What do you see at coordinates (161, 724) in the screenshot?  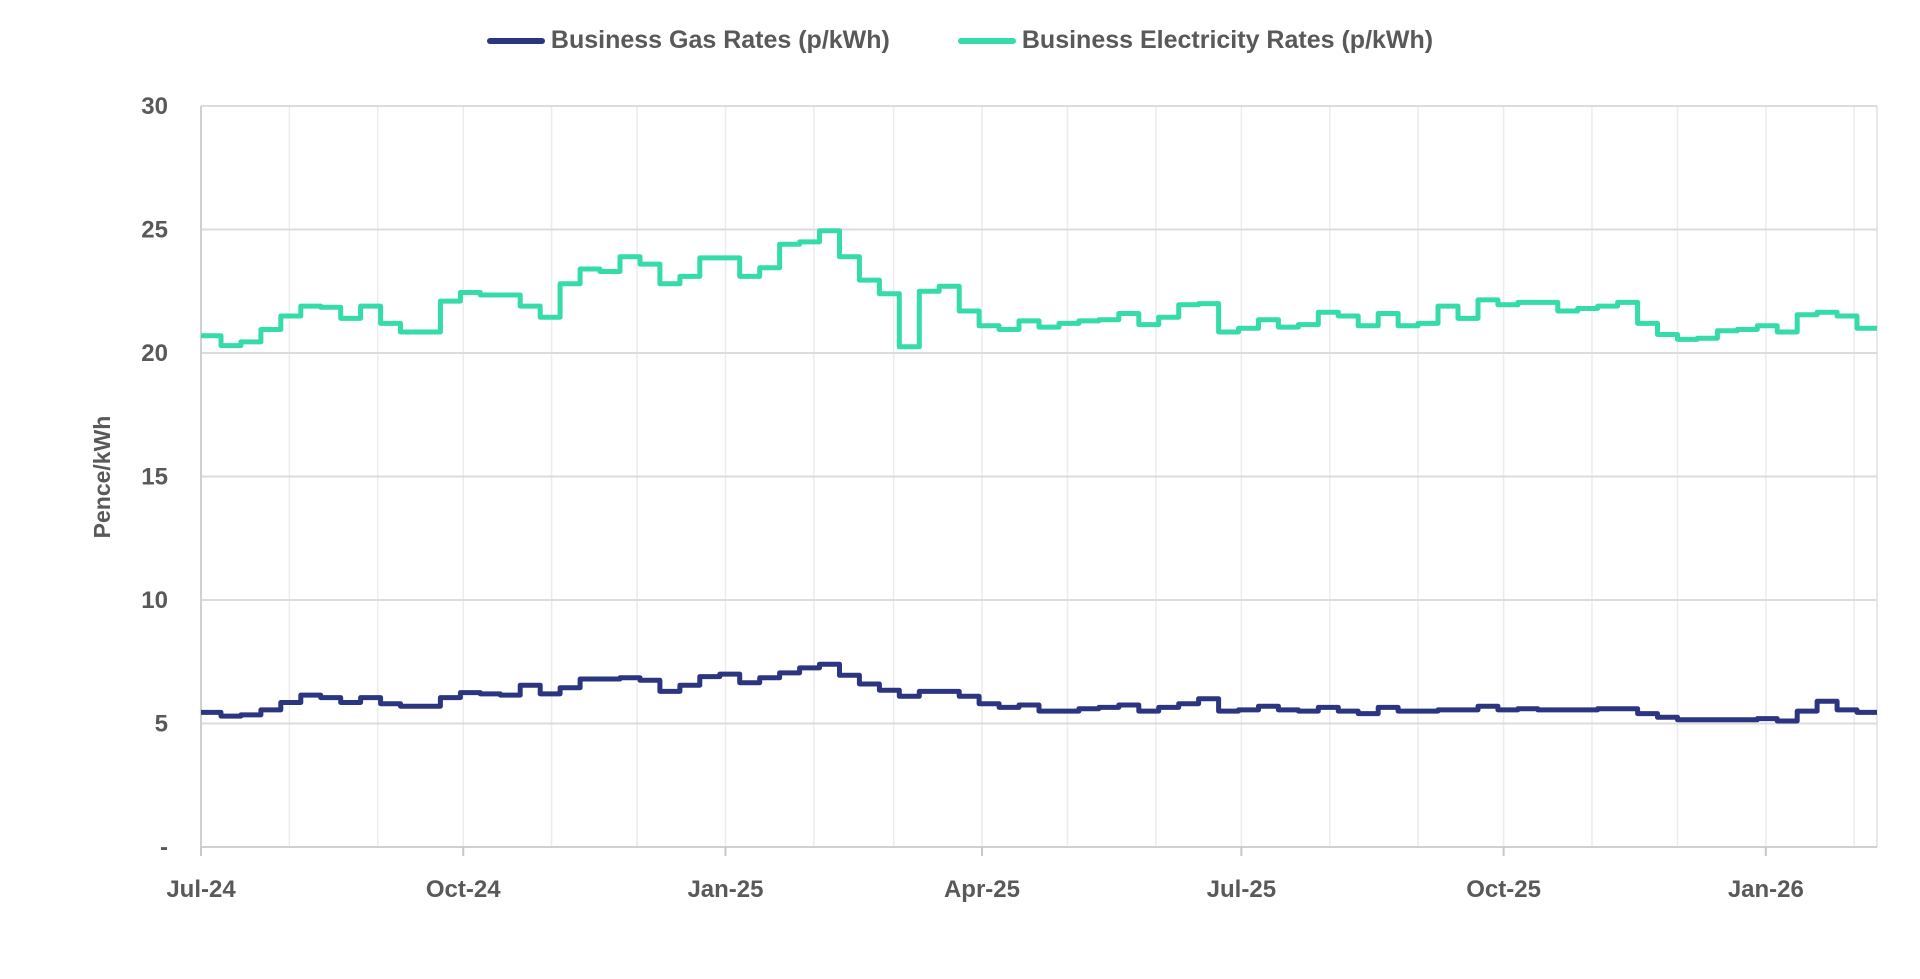 I see `y-tick-label: 5` at bounding box center [161, 724].